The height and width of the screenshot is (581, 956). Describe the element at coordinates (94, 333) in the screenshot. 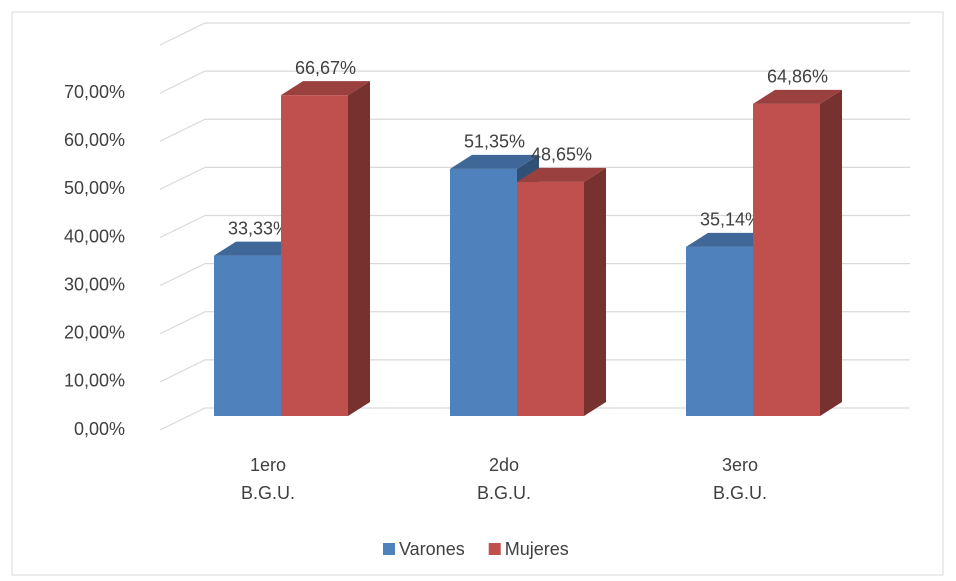

I see `y-tick-label: 20,00%` at that location.